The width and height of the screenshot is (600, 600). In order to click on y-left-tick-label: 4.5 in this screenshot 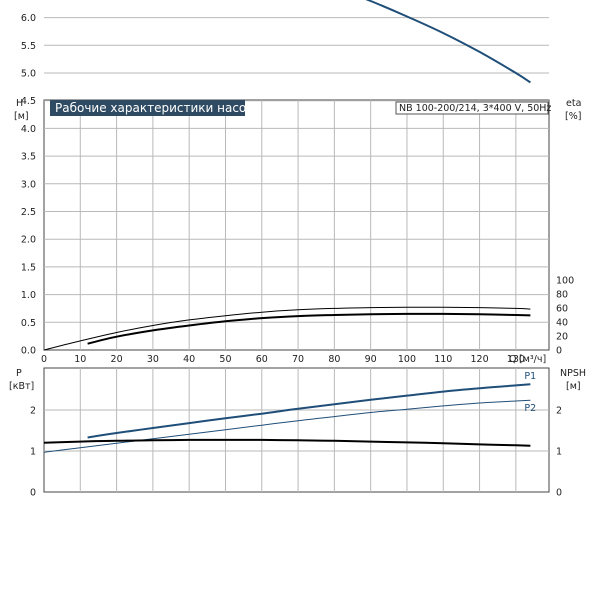, I will do `click(28, 101)`.